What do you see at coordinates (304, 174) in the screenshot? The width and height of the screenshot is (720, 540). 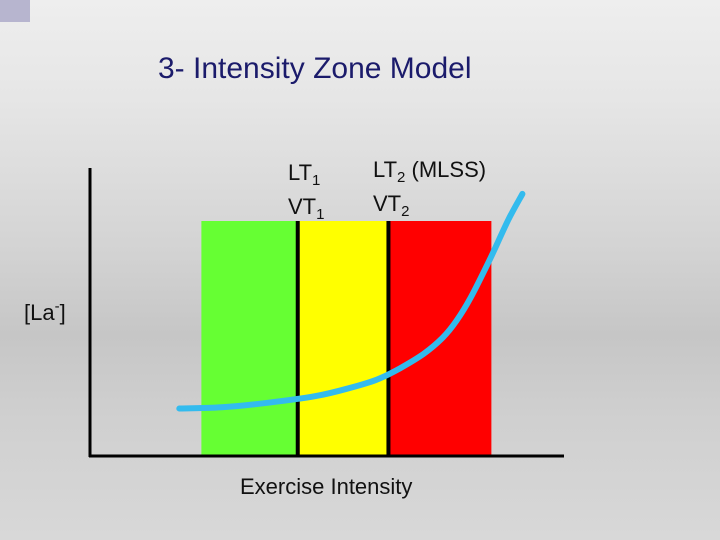 I see `lt1-label: LT1` at bounding box center [304, 174].